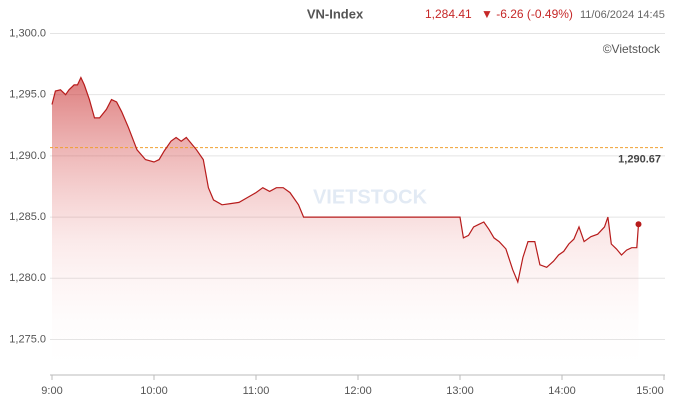 The width and height of the screenshot is (683, 406). I want to click on last-point, so click(638, 224).